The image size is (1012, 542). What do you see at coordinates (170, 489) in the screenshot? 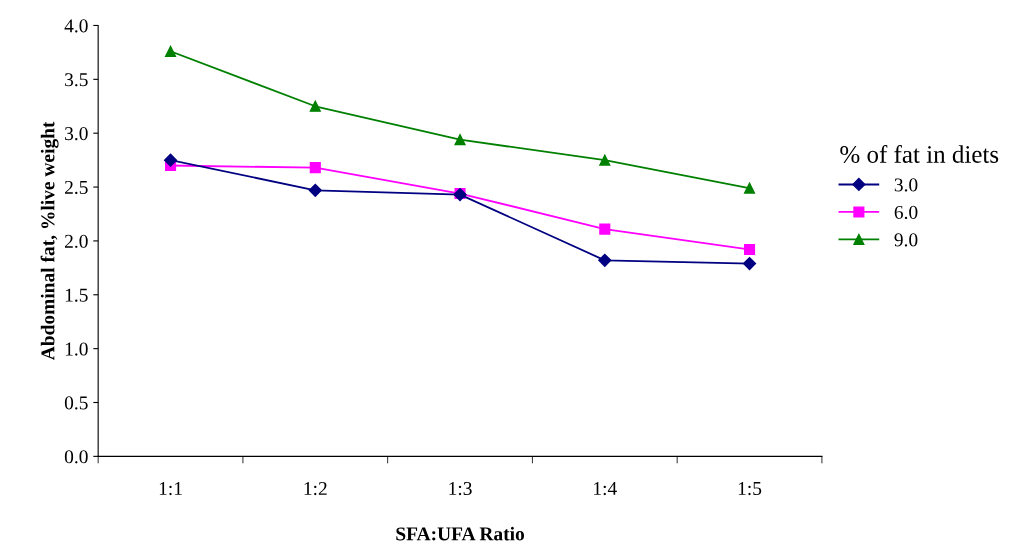
I see `x-tick-label: 1:1` at bounding box center [170, 489].